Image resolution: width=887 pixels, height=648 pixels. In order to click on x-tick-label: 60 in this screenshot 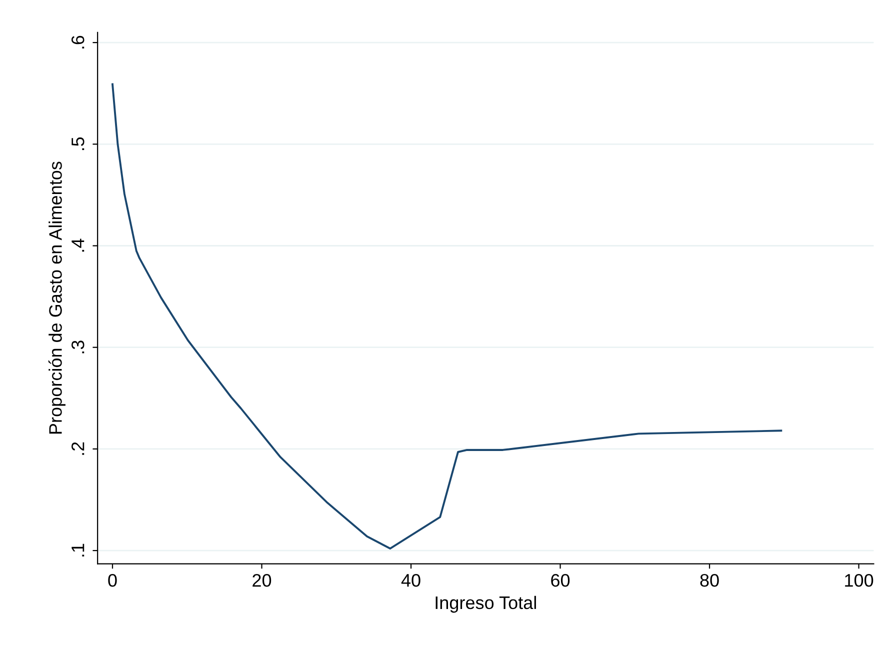, I will do `click(560, 580)`.